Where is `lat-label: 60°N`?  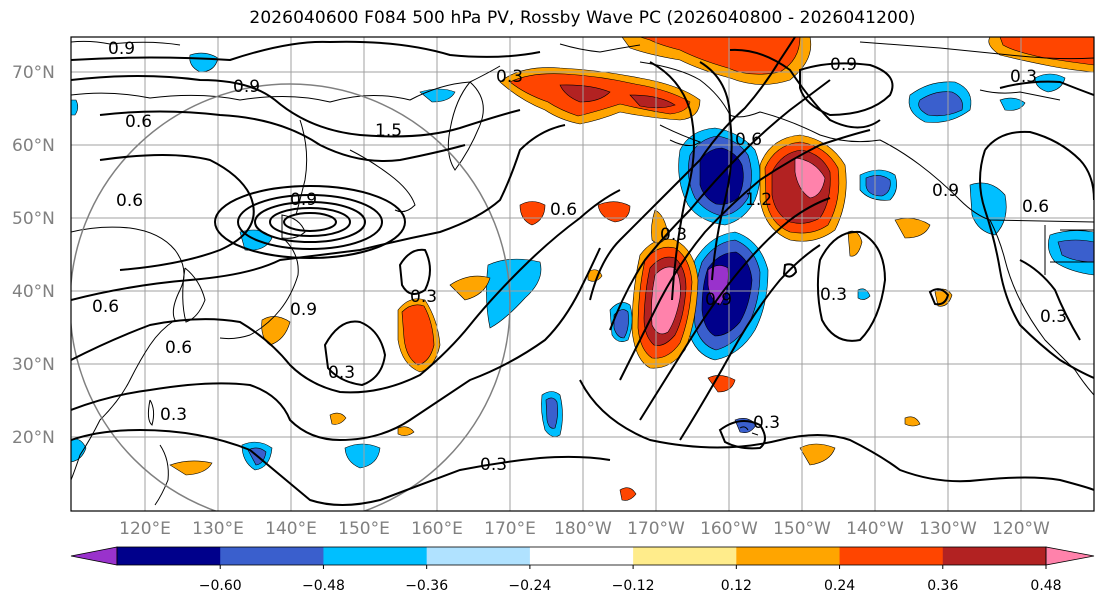
lat-label: 60°N is located at coordinates (33, 146).